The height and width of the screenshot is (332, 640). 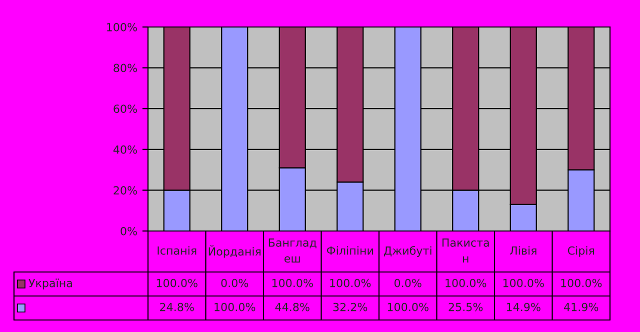 I want to click on x-tick-label: Іспанія, so click(x=177, y=250).